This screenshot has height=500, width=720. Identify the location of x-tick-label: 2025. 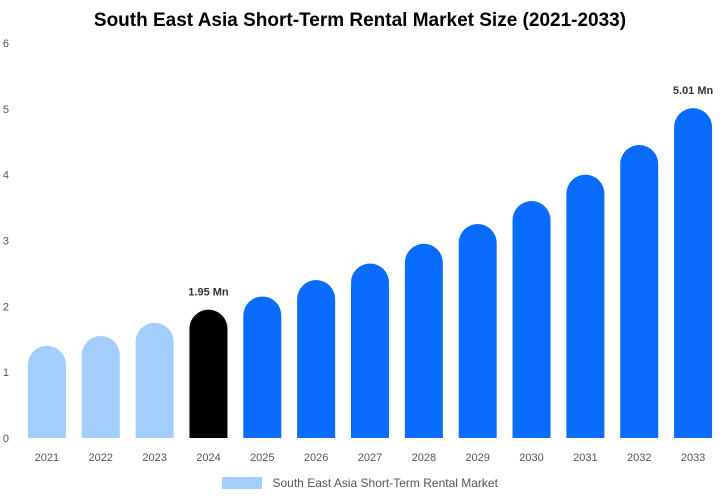
(262, 458).